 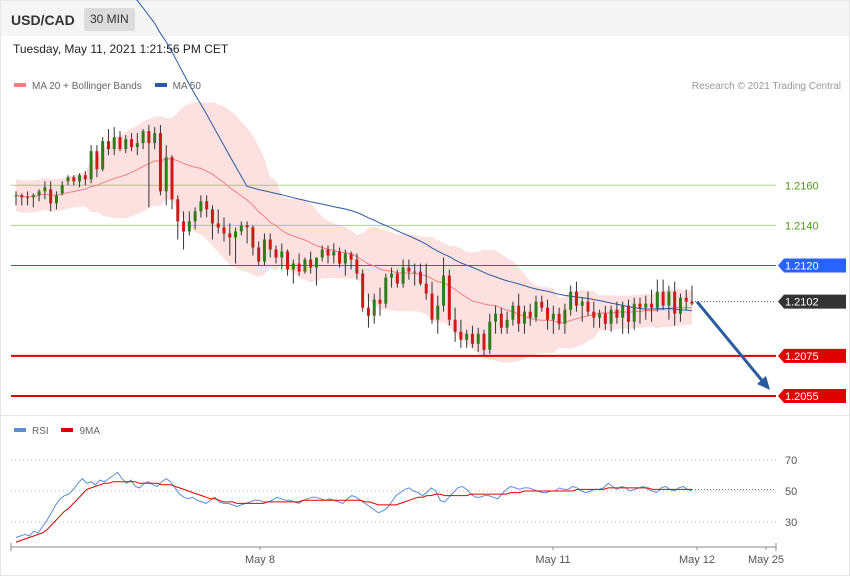 I want to click on x-tick-label: May 11, so click(x=552, y=560).